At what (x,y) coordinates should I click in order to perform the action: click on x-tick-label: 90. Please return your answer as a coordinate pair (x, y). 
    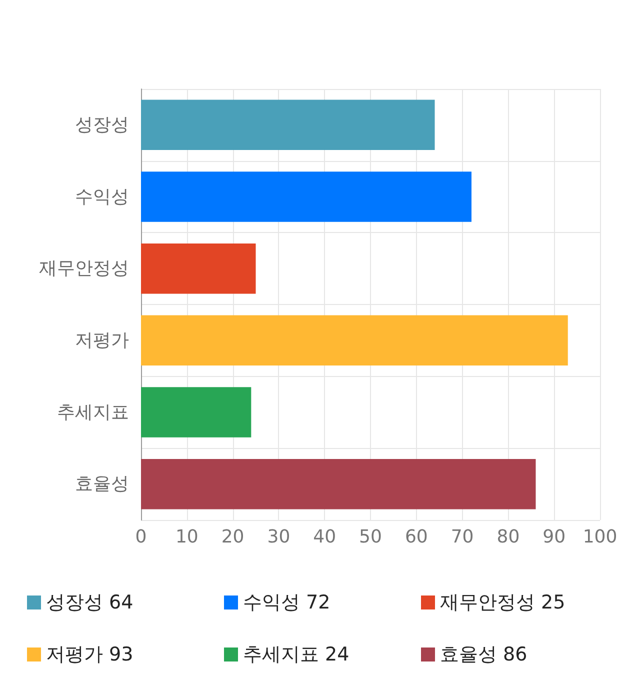
    Looking at the image, I should click on (554, 537).